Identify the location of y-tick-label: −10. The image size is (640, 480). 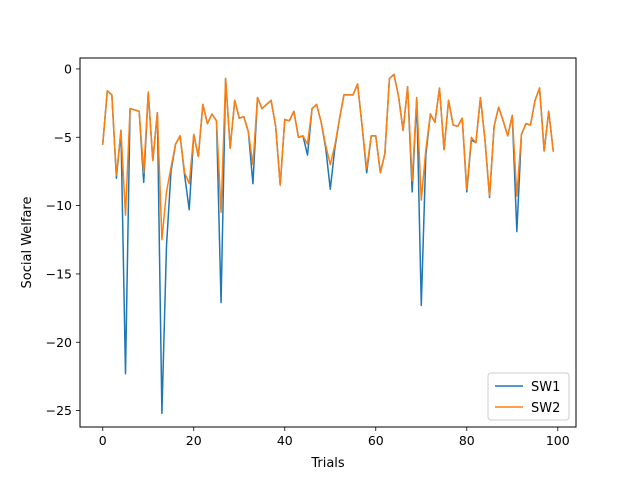
(59, 205).